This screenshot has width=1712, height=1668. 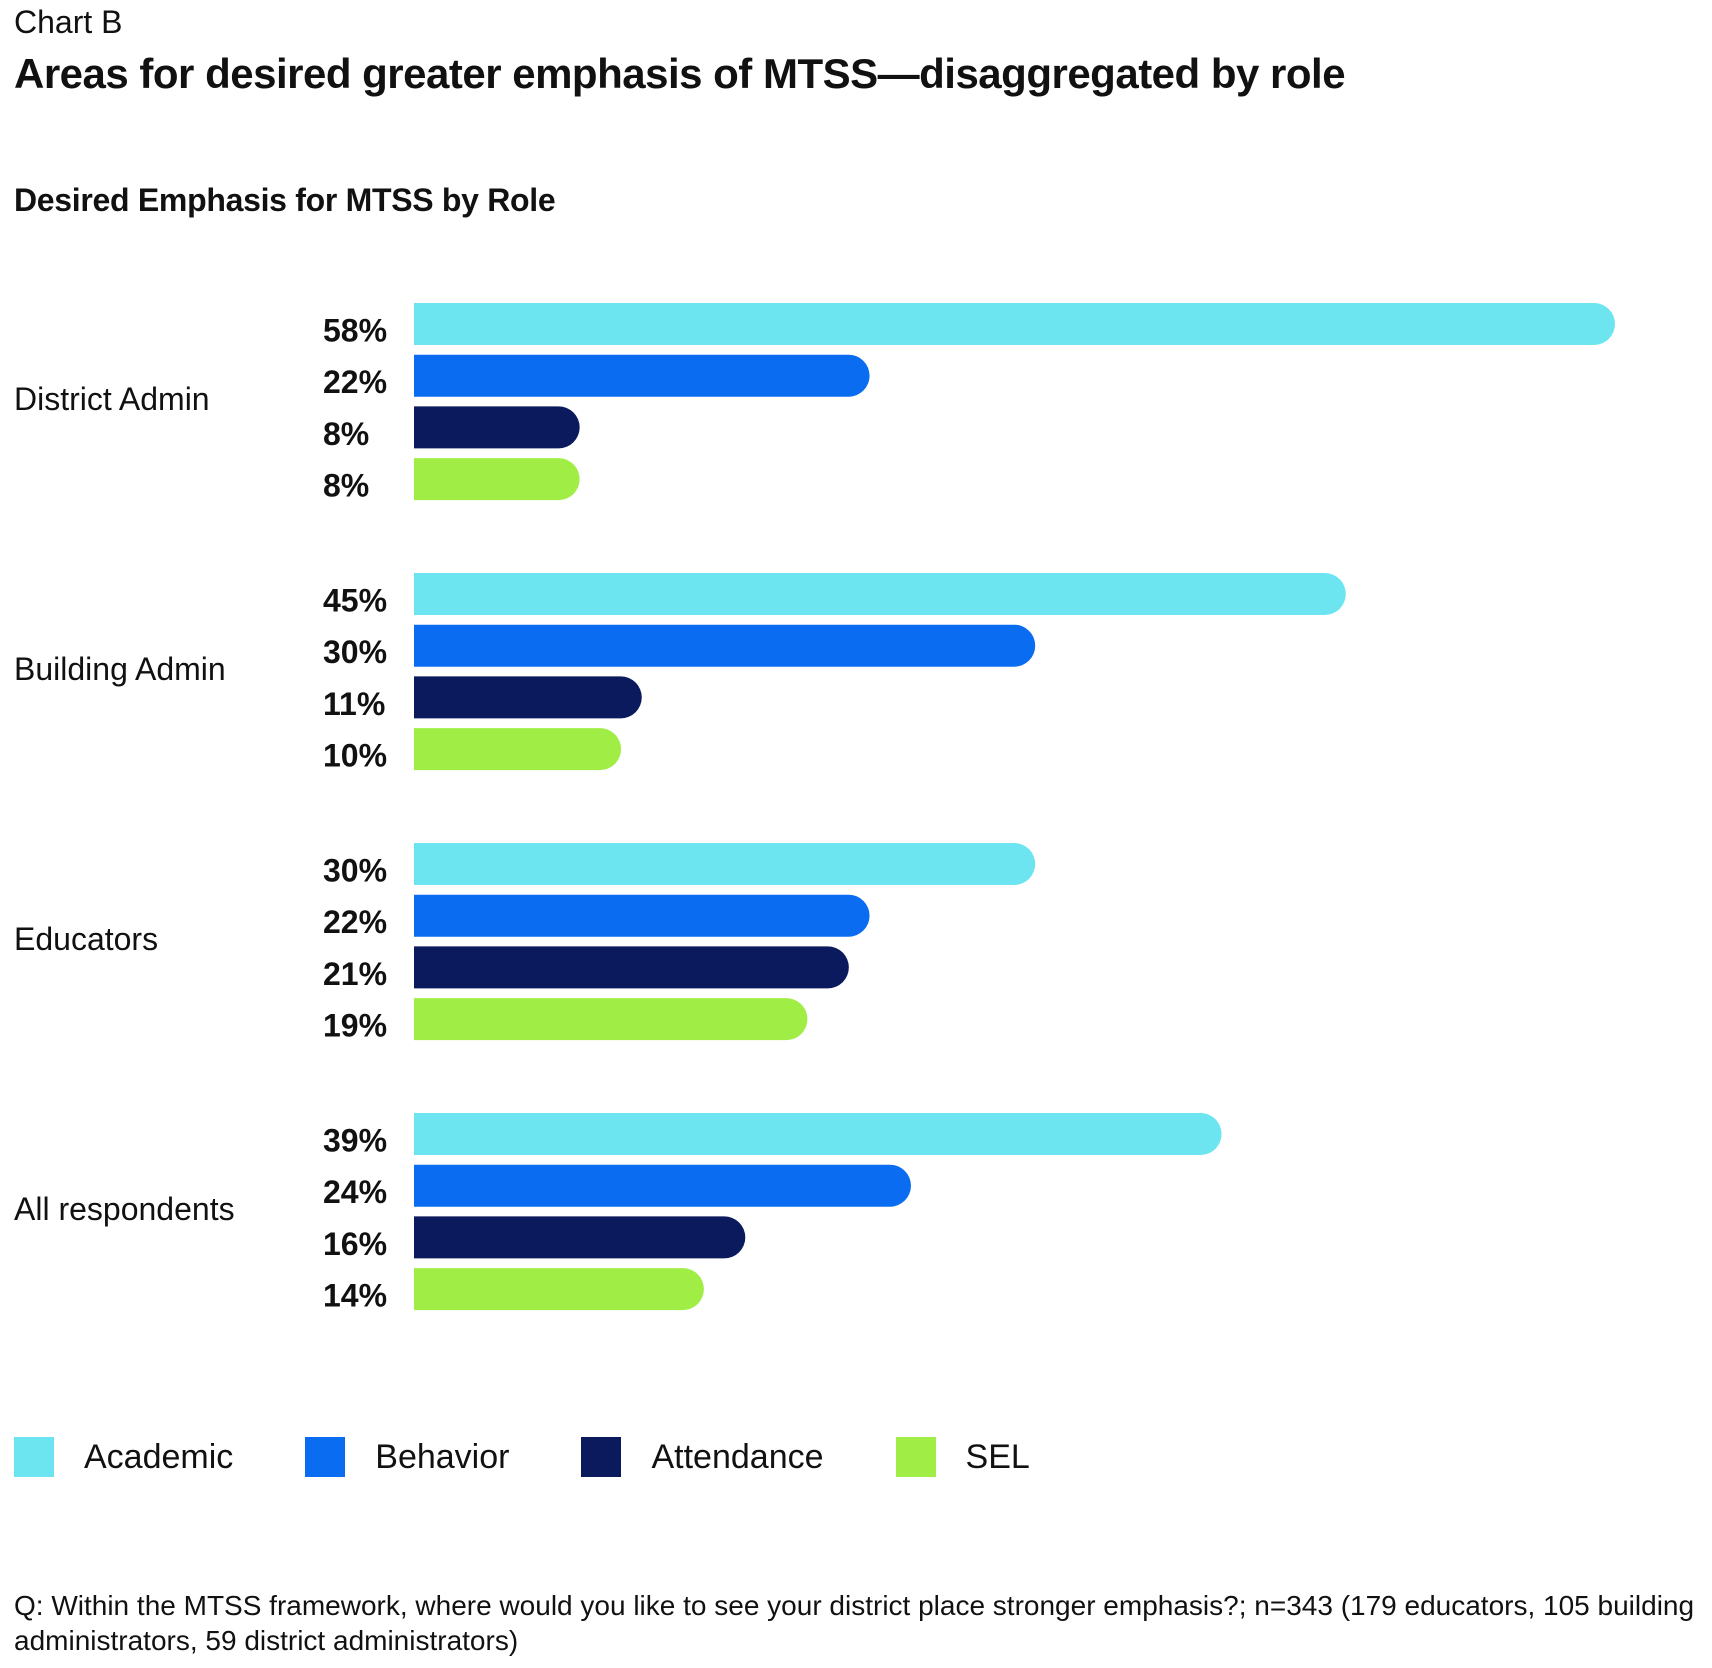 What do you see at coordinates (737, 1456) in the screenshot?
I see `legend-label-attendance: Attendance` at bounding box center [737, 1456].